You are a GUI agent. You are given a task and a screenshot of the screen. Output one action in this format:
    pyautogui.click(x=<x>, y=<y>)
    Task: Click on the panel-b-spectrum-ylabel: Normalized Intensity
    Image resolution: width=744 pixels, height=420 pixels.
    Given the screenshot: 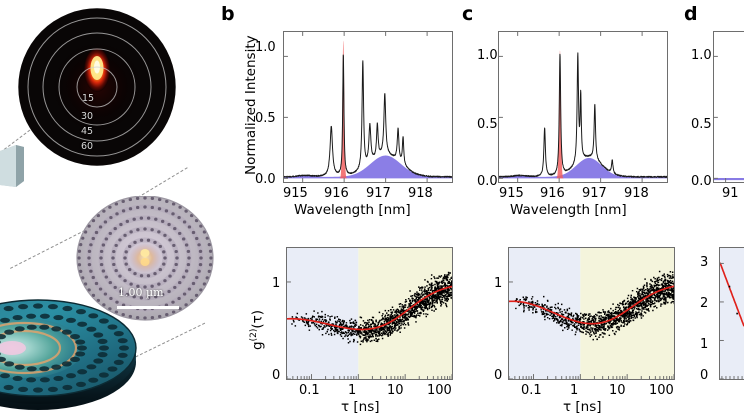 What is the action you would take?
    pyautogui.click(x=251, y=105)
    